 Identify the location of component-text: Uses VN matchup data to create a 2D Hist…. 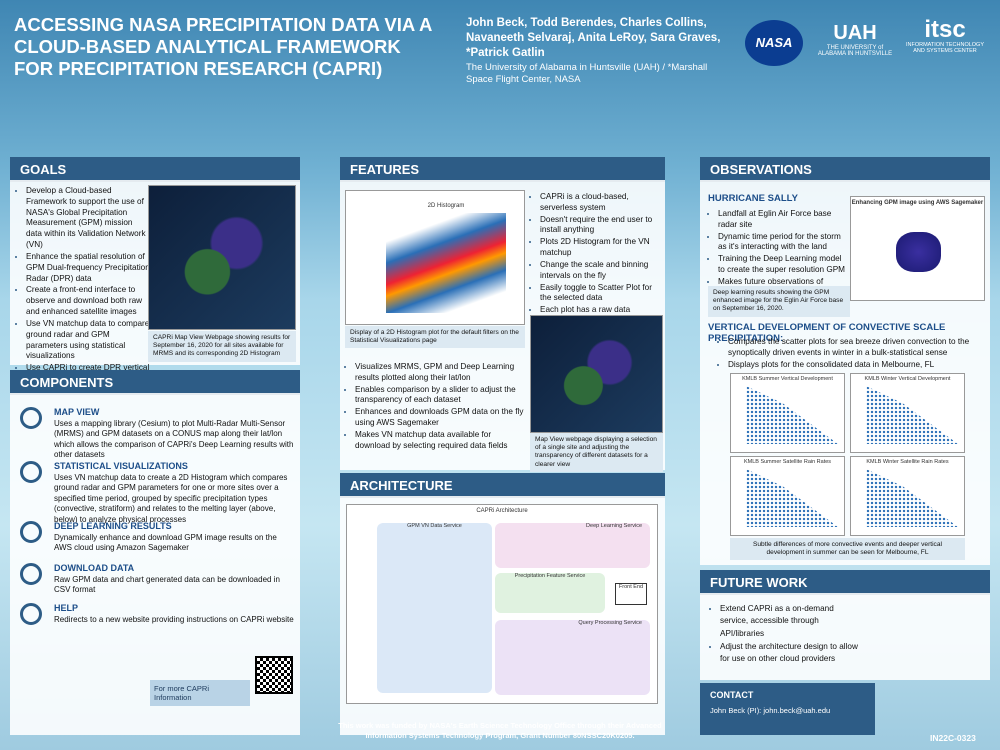
(171, 498).